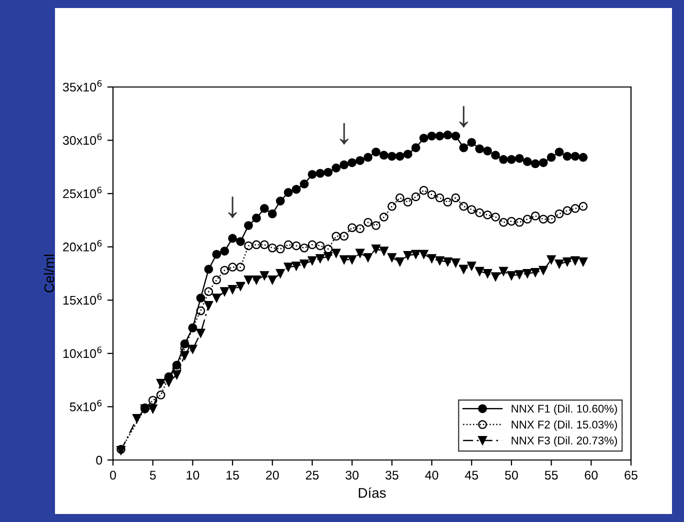 The image size is (684, 522). I want to click on x-tick-label: 20, so click(272, 475).